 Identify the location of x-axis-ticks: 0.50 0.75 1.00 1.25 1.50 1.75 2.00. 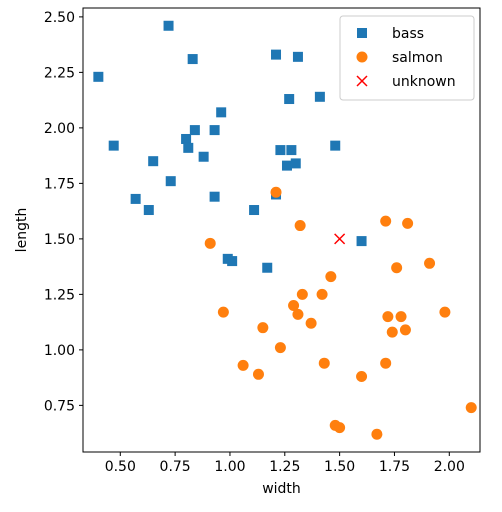
(285, 463).